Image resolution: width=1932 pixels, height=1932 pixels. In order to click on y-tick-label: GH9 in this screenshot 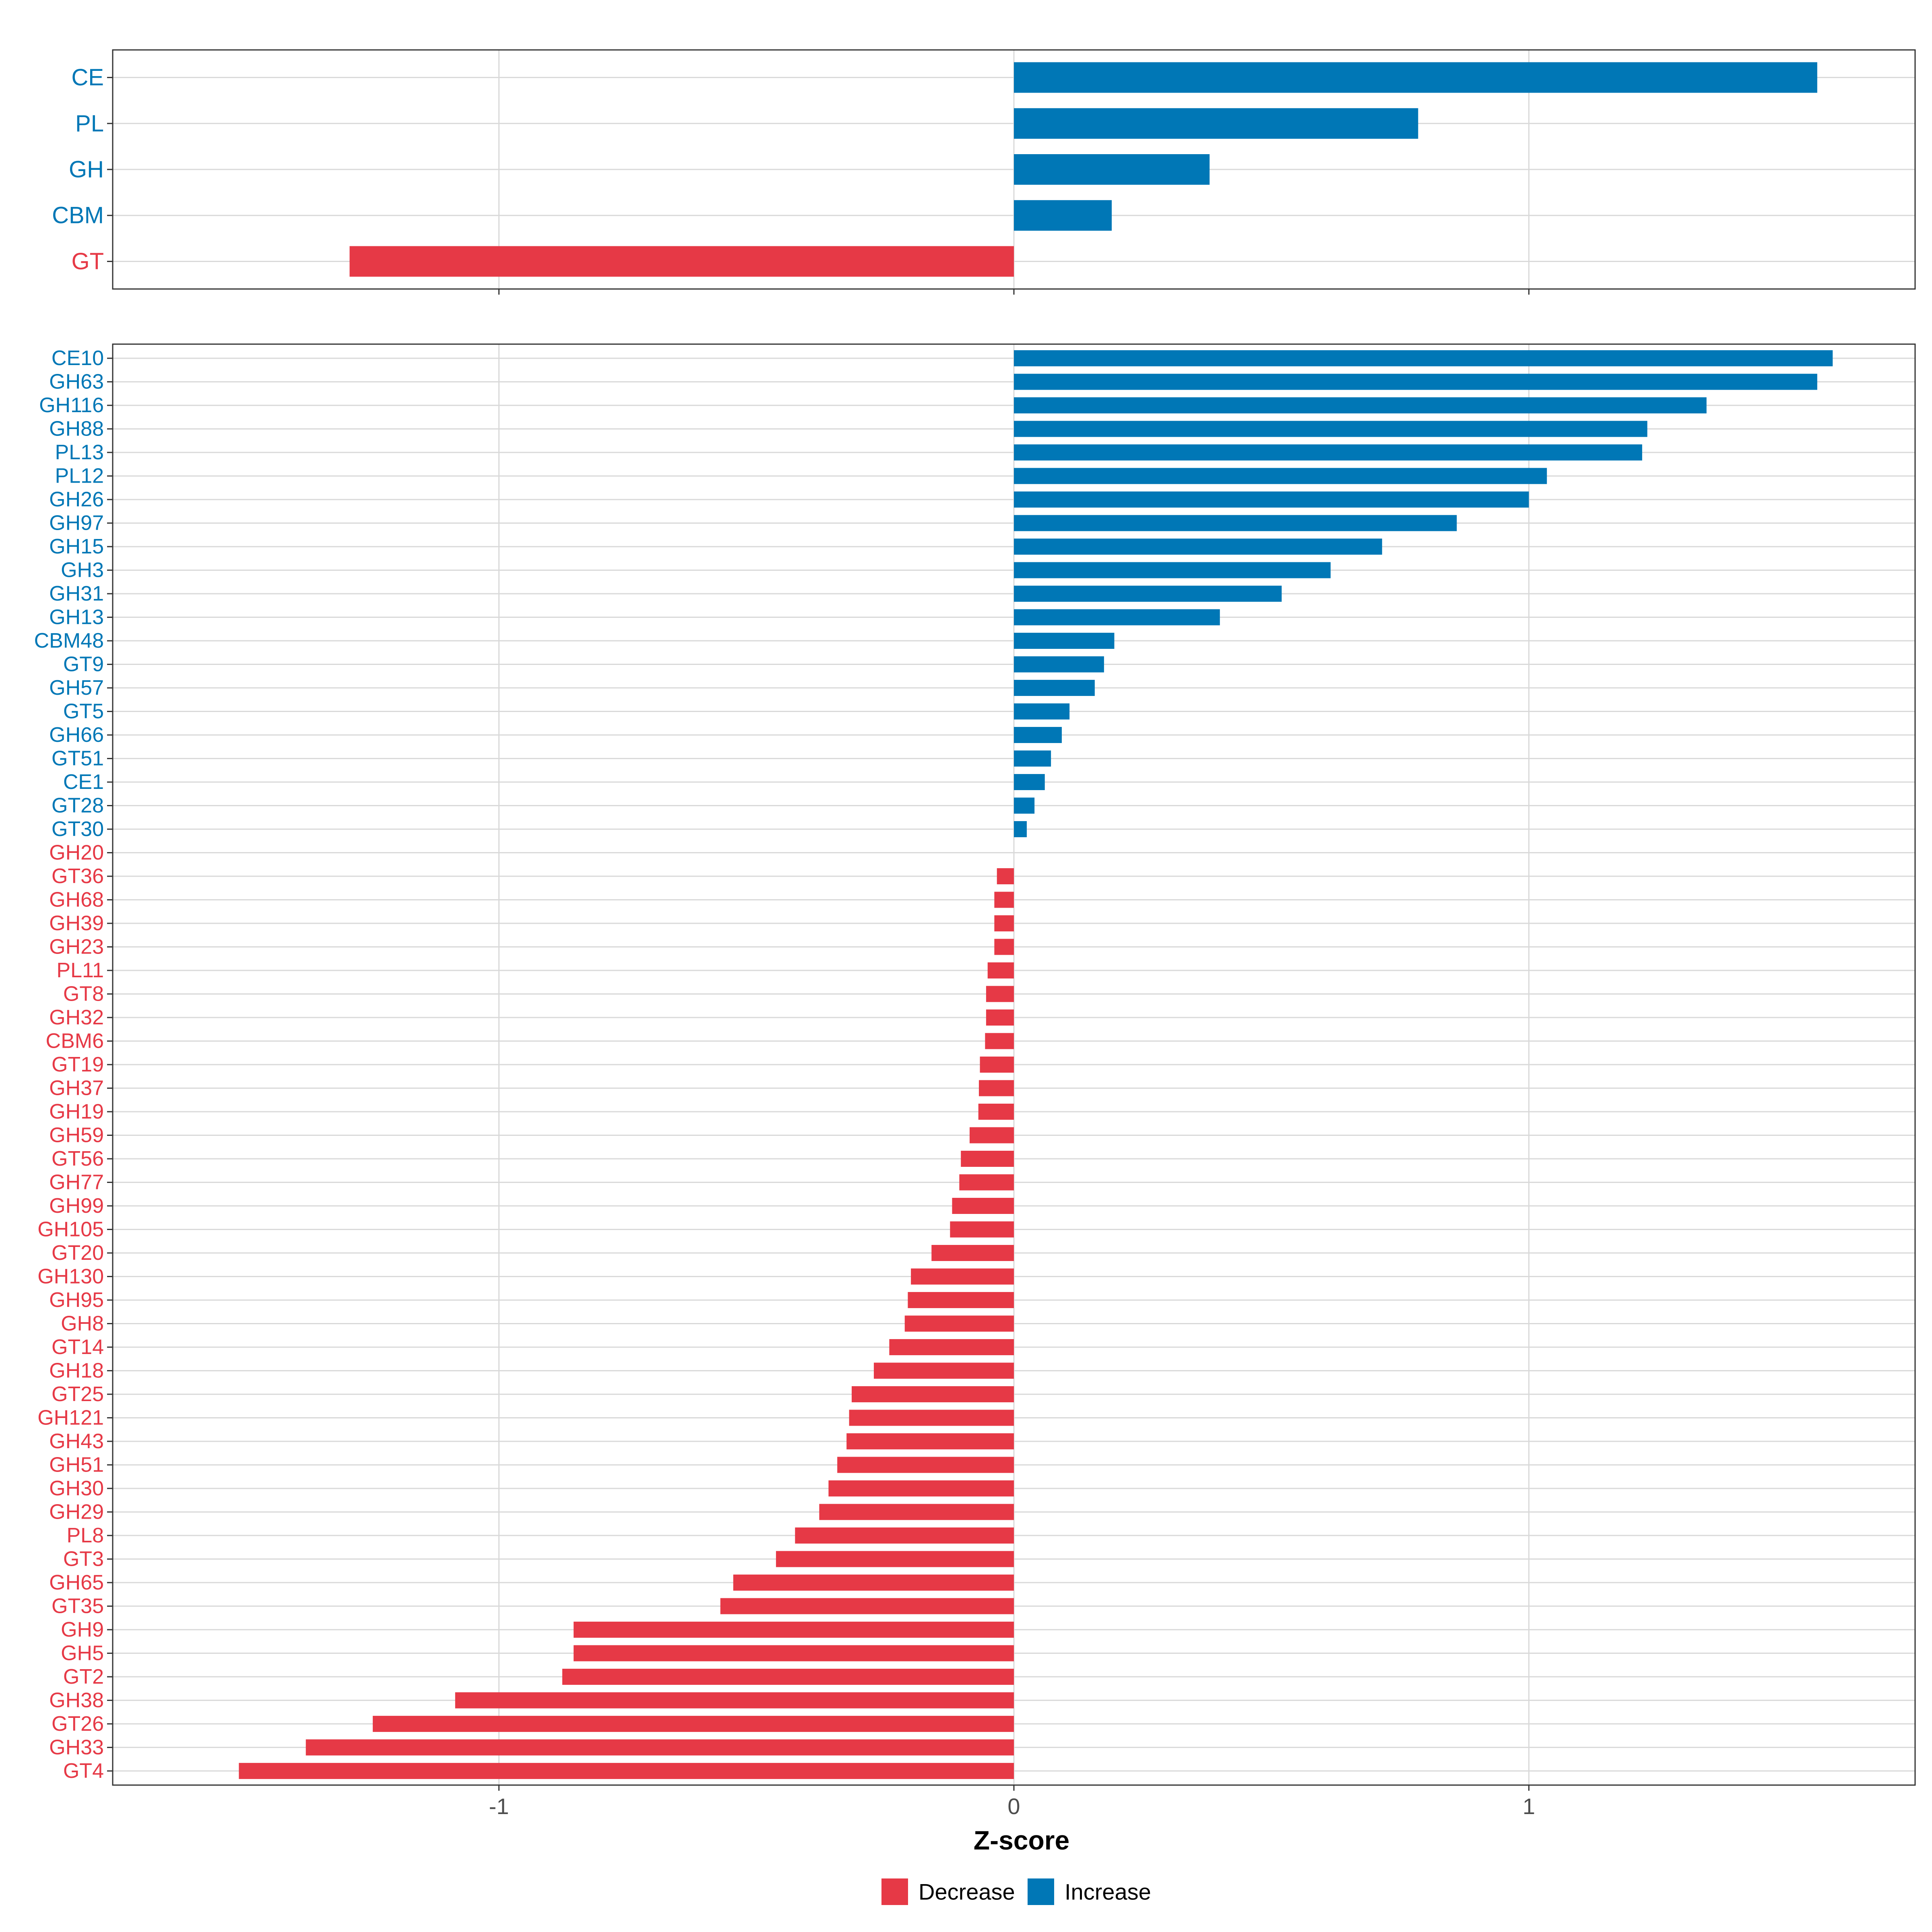, I will do `click(82, 1629)`.